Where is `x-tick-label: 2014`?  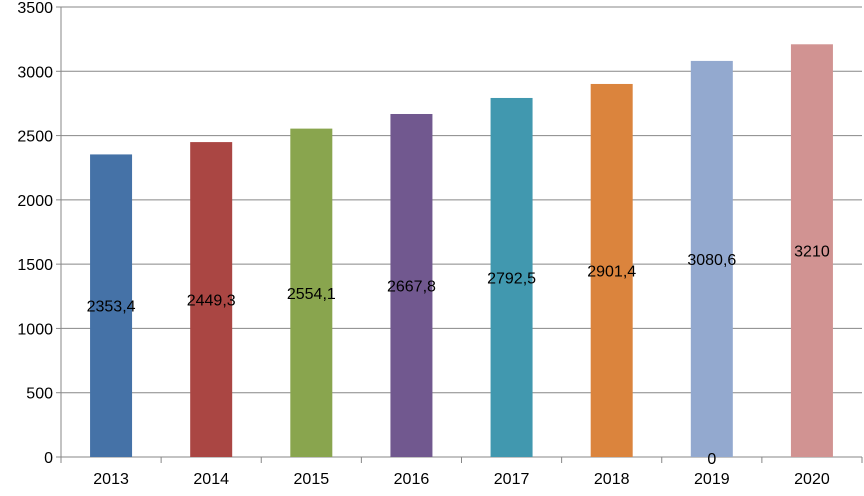
x-tick-label: 2014 is located at coordinates (211, 479).